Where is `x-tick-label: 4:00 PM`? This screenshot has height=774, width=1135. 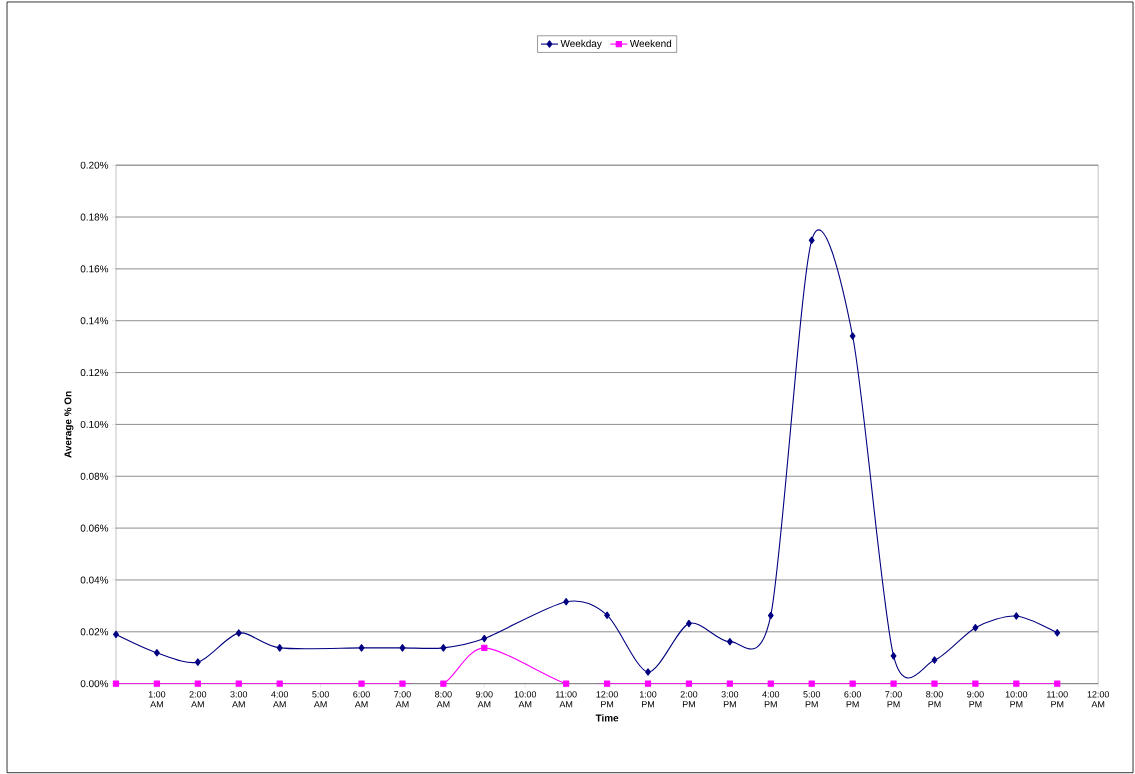
x-tick-label: 4:00 PM is located at coordinates (771, 699).